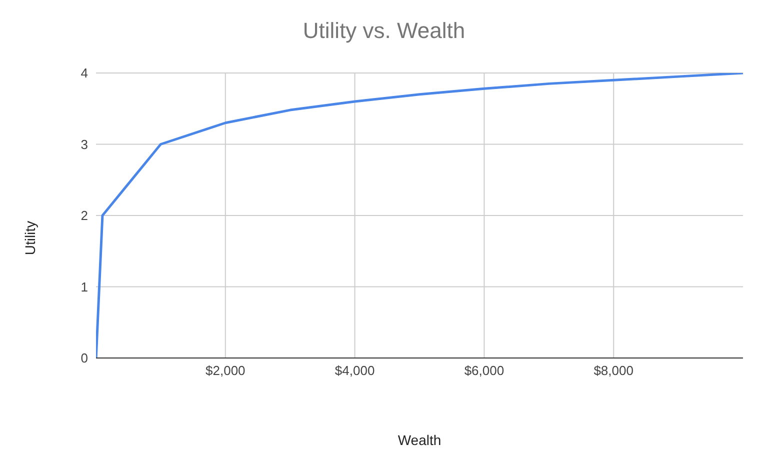 This screenshot has height=475, width=768. Describe the element at coordinates (84, 286) in the screenshot. I see `y-tick-label: 1` at that location.